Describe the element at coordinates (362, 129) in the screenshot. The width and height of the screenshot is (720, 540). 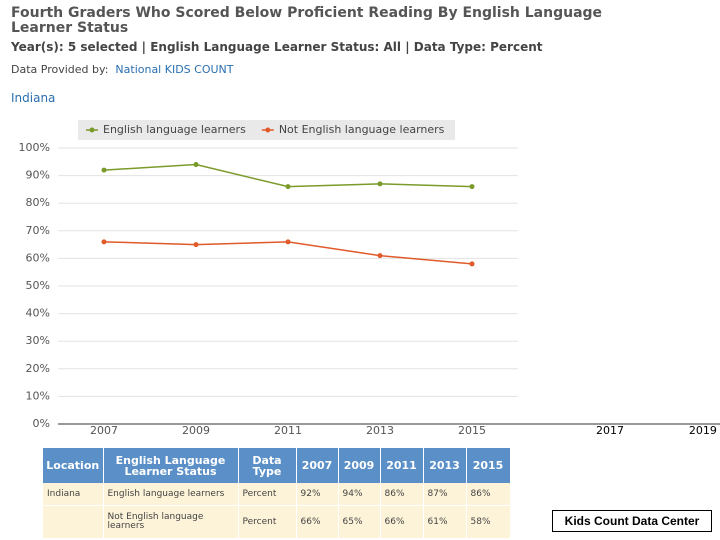
I see `legend-label: Not English language learners` at that location.